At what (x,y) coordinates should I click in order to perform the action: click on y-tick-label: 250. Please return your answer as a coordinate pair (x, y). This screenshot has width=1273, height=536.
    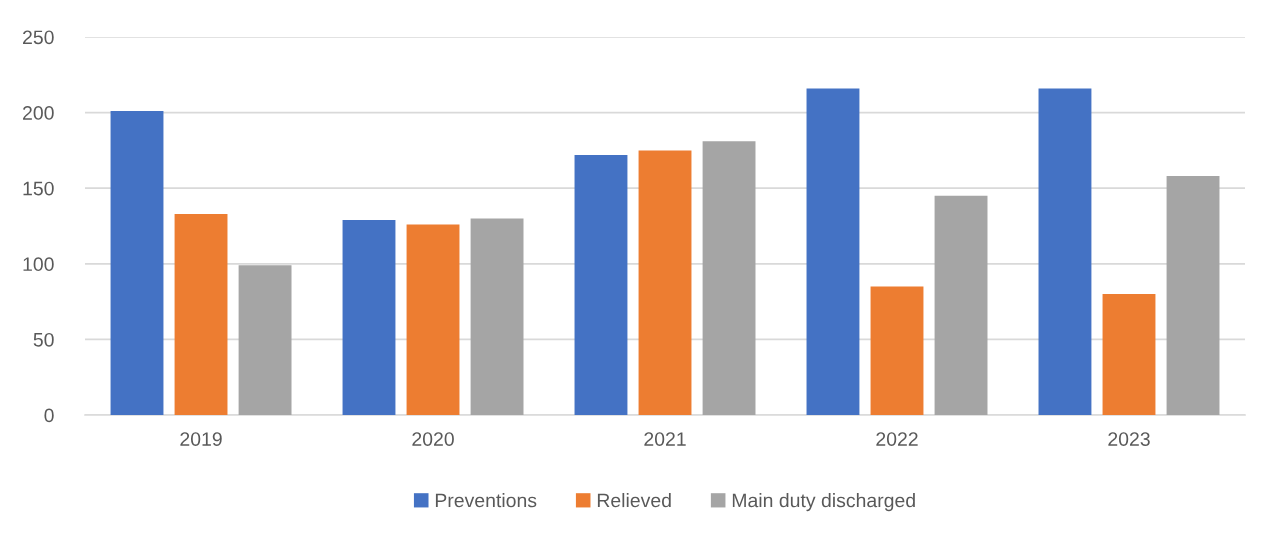
    Looking at the image, I should click on (38, 37).